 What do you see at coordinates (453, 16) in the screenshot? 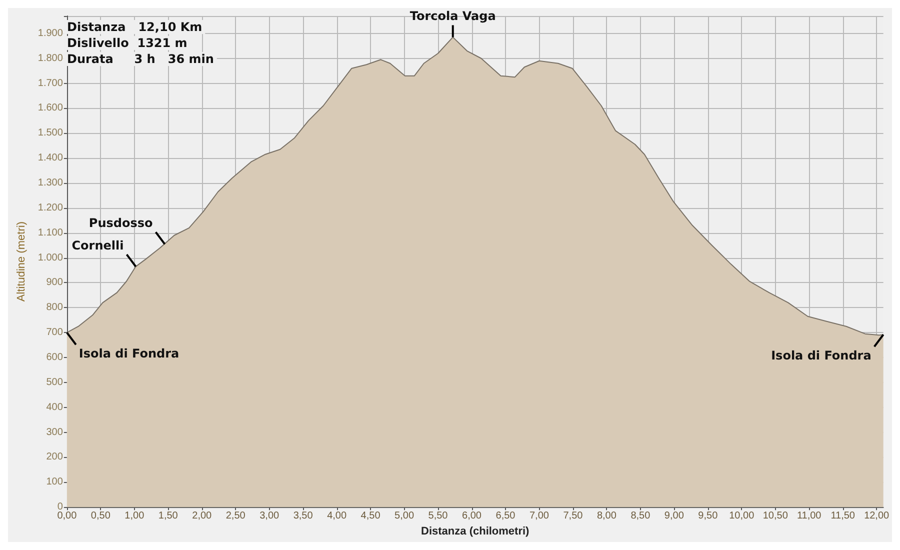
I see `annotation: Torcola Vaga` at bounding box center [453, 16].